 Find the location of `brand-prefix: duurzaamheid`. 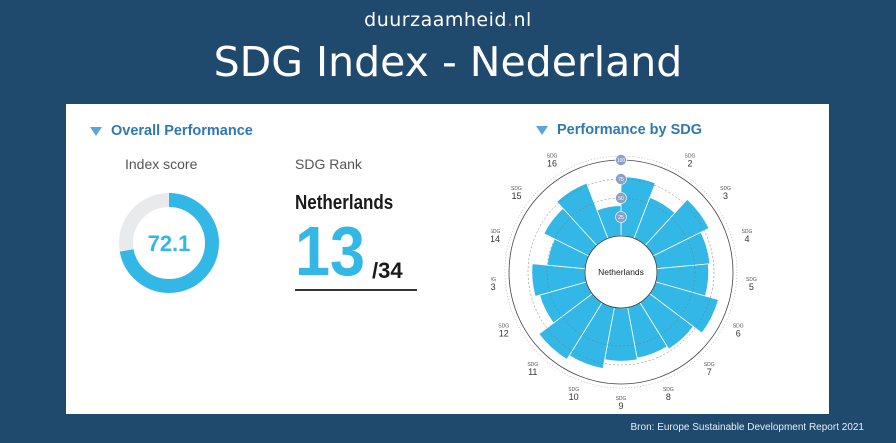

brand-prefix: duurzaamheid is located at coordinates (435, 20).